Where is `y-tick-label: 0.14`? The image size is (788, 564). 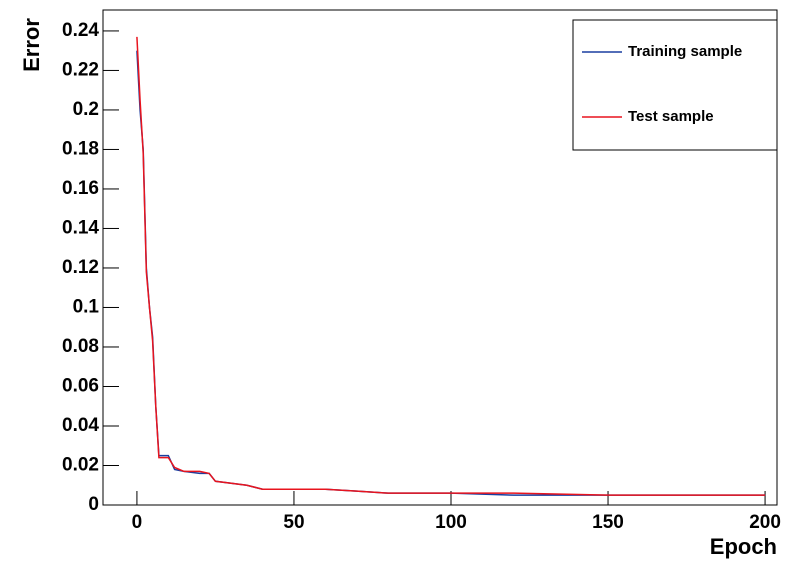 y-tick-label: 0.14 is located at coordinates (80, 227).